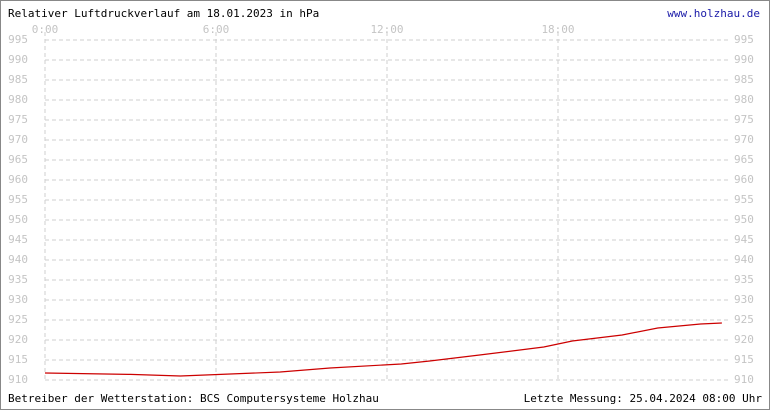  Describe the element at coordinates (744, 39) in the screenshot. I see `y-tick-label-right: 995` at that location.